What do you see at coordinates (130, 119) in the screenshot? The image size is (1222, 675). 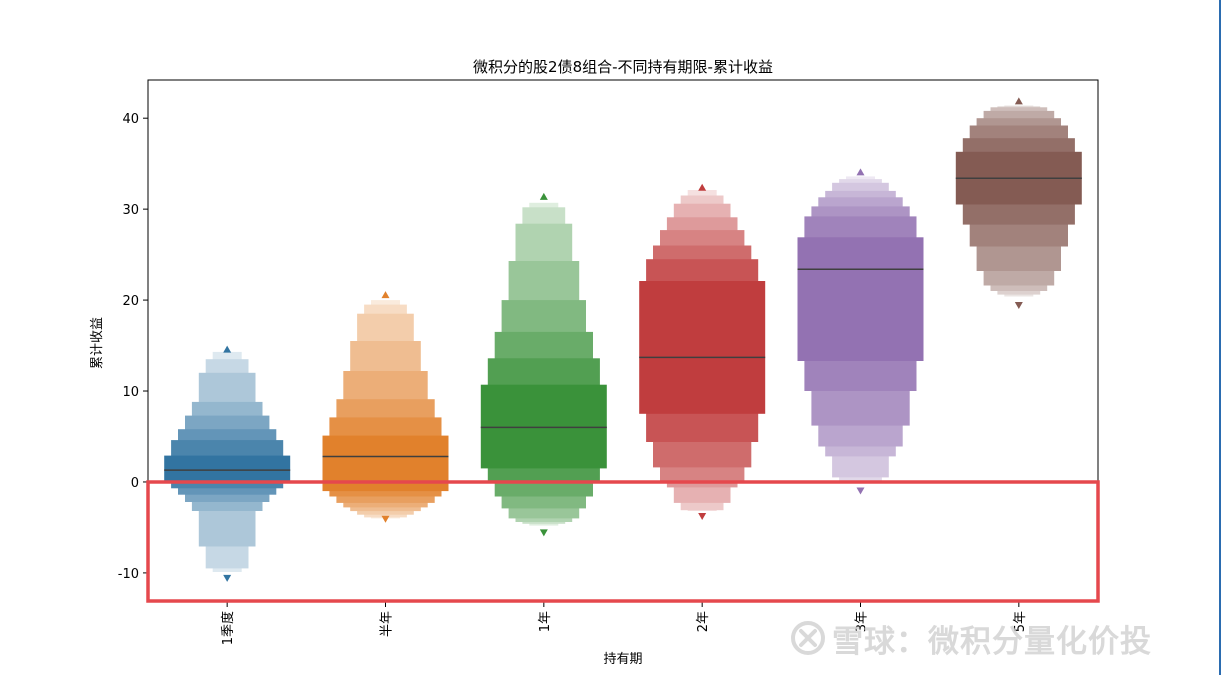 I see `y-tick-label: 40` at bounding box center [130, 119].